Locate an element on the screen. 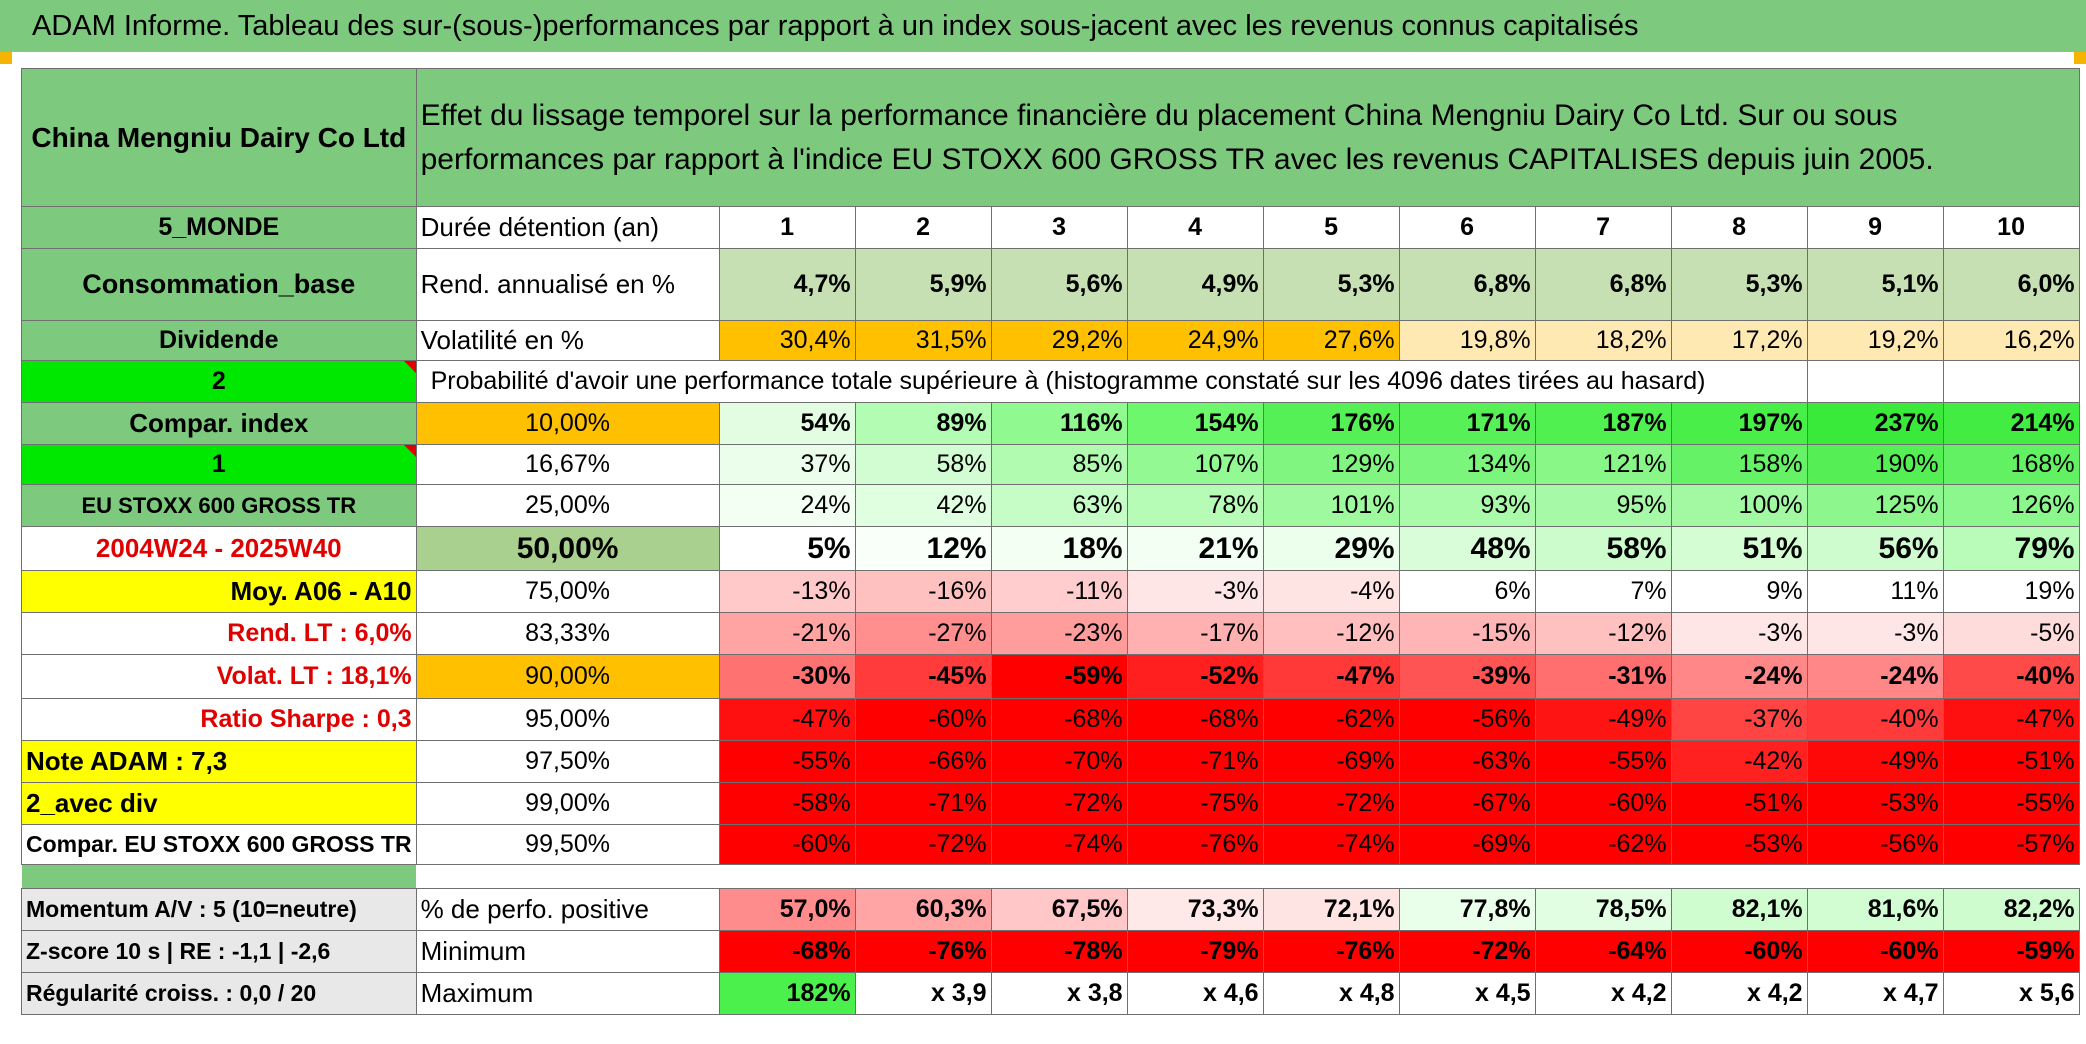 This screenshot has width=2086, height=1044. minimum-value: -76% is located at coordinates (1331, 951).